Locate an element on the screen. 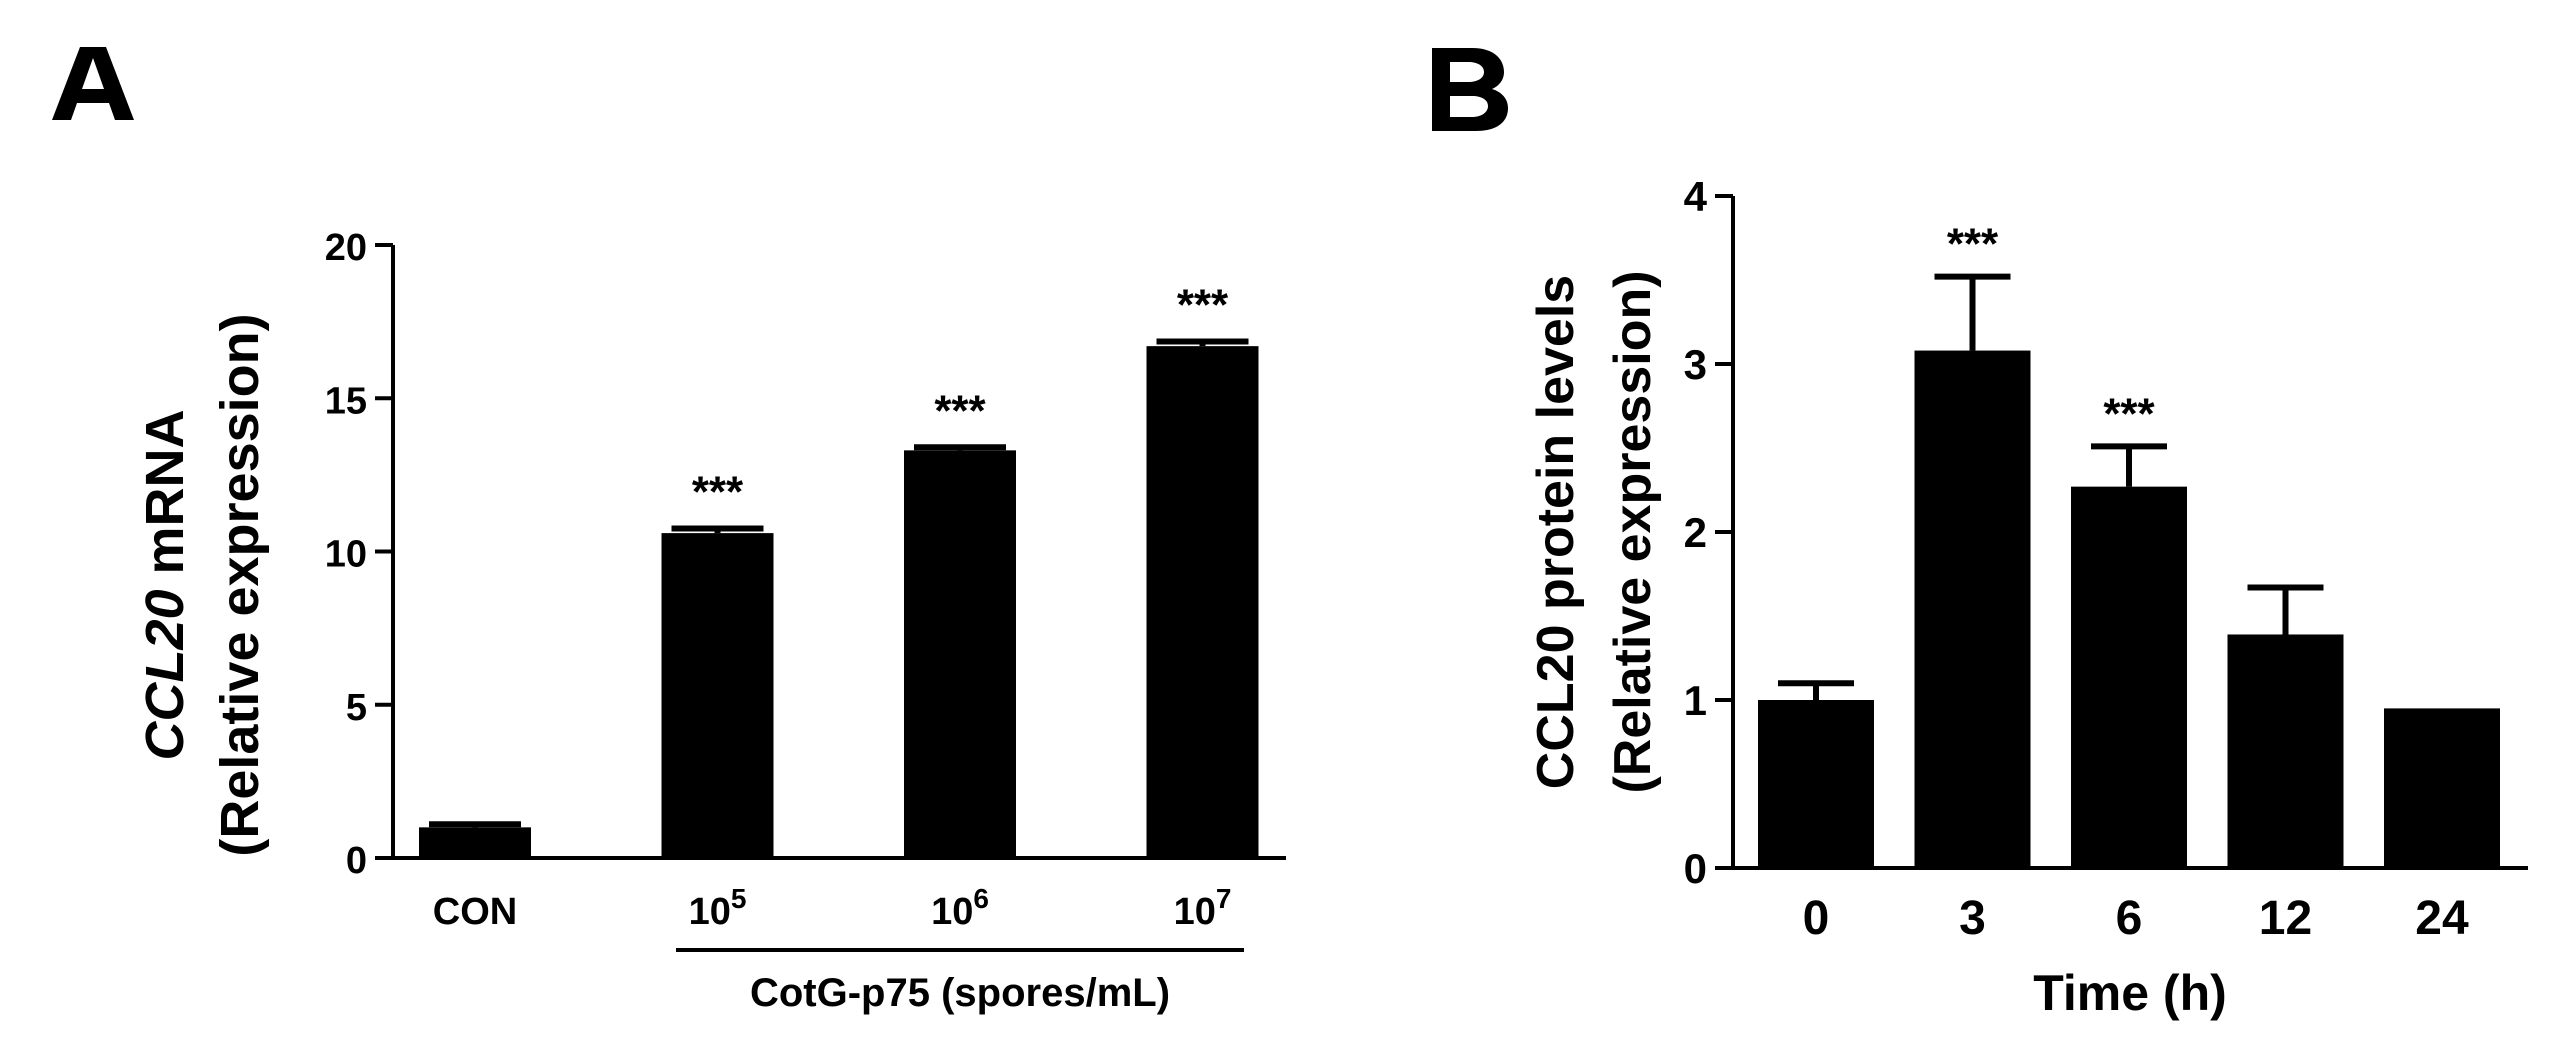 The image size is (2567, 1043). panel-b-x-tick-label-1: 3 is located at coordinates (1972, 918).